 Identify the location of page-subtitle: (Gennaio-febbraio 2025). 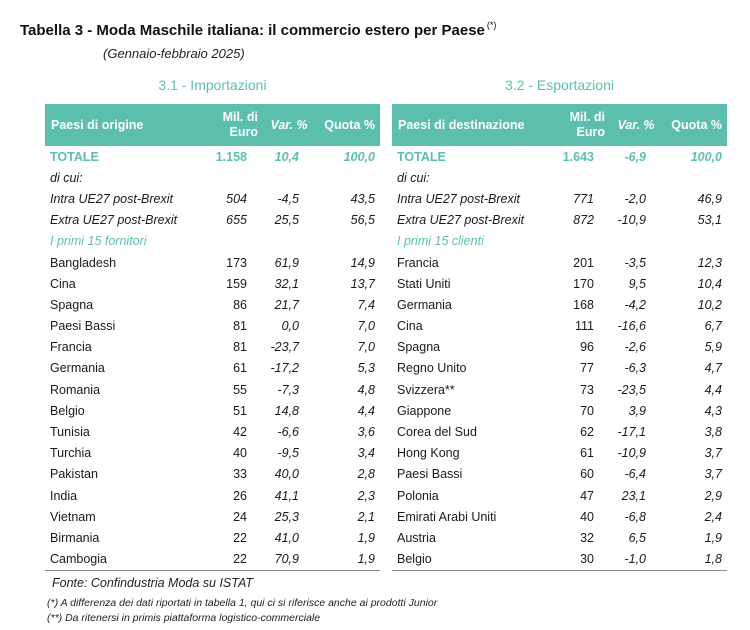
(174, 53).